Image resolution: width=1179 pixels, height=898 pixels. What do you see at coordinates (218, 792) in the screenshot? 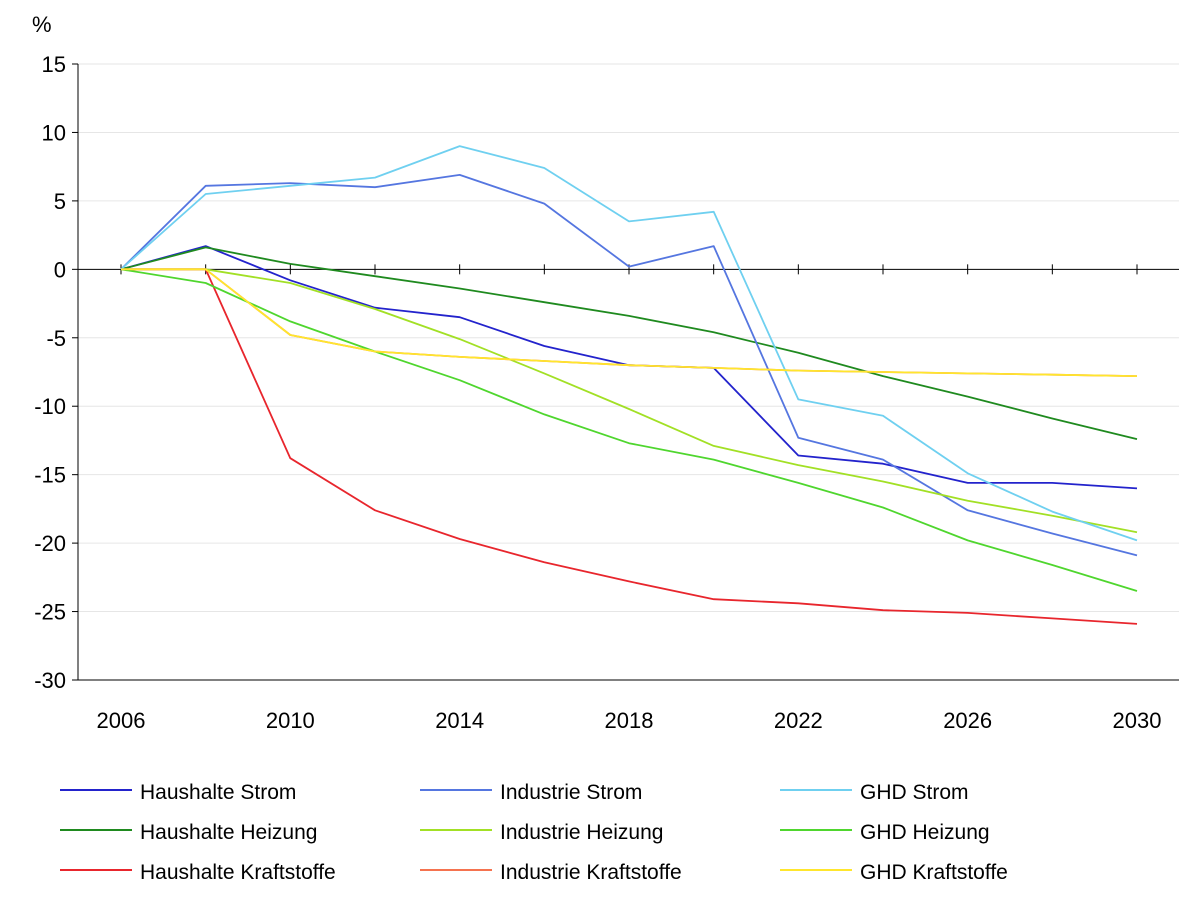
I see `legend-label: Haushalte Strom` at bounding box center [218, 792].